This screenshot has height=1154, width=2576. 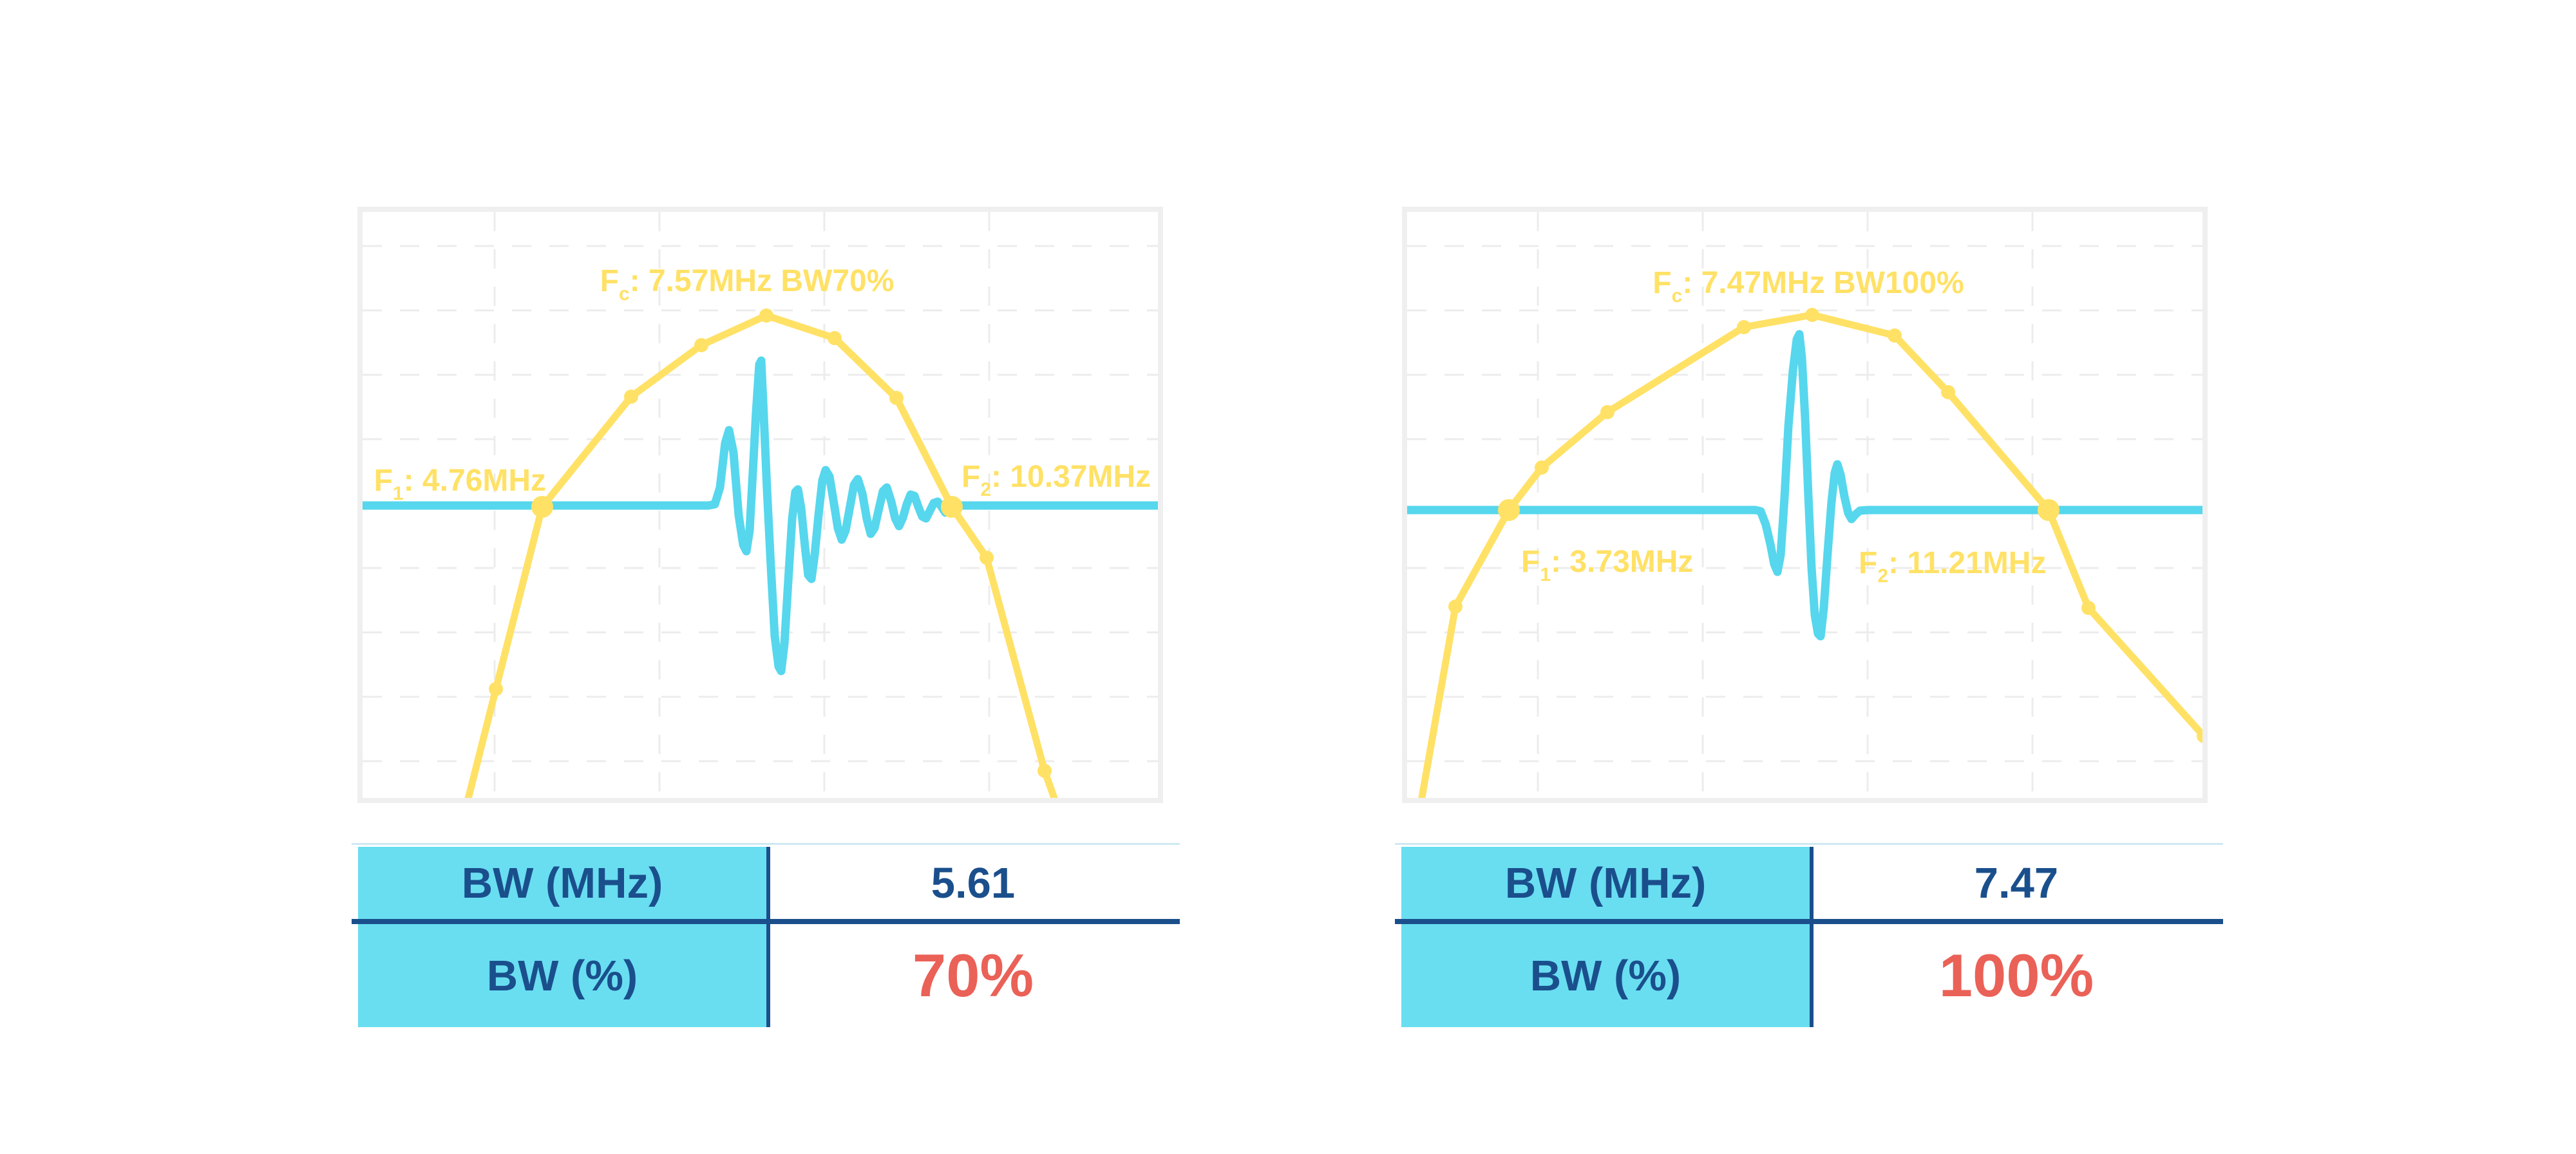 What do you see at coordinates (974, 883) in the screenshot?
I see `bw-mhz-value: 5.61` at bounding box center [974, 883].